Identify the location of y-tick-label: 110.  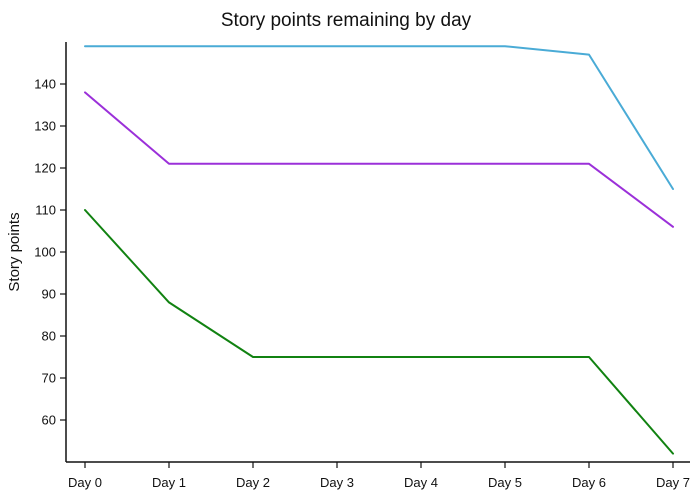
(45, 210).